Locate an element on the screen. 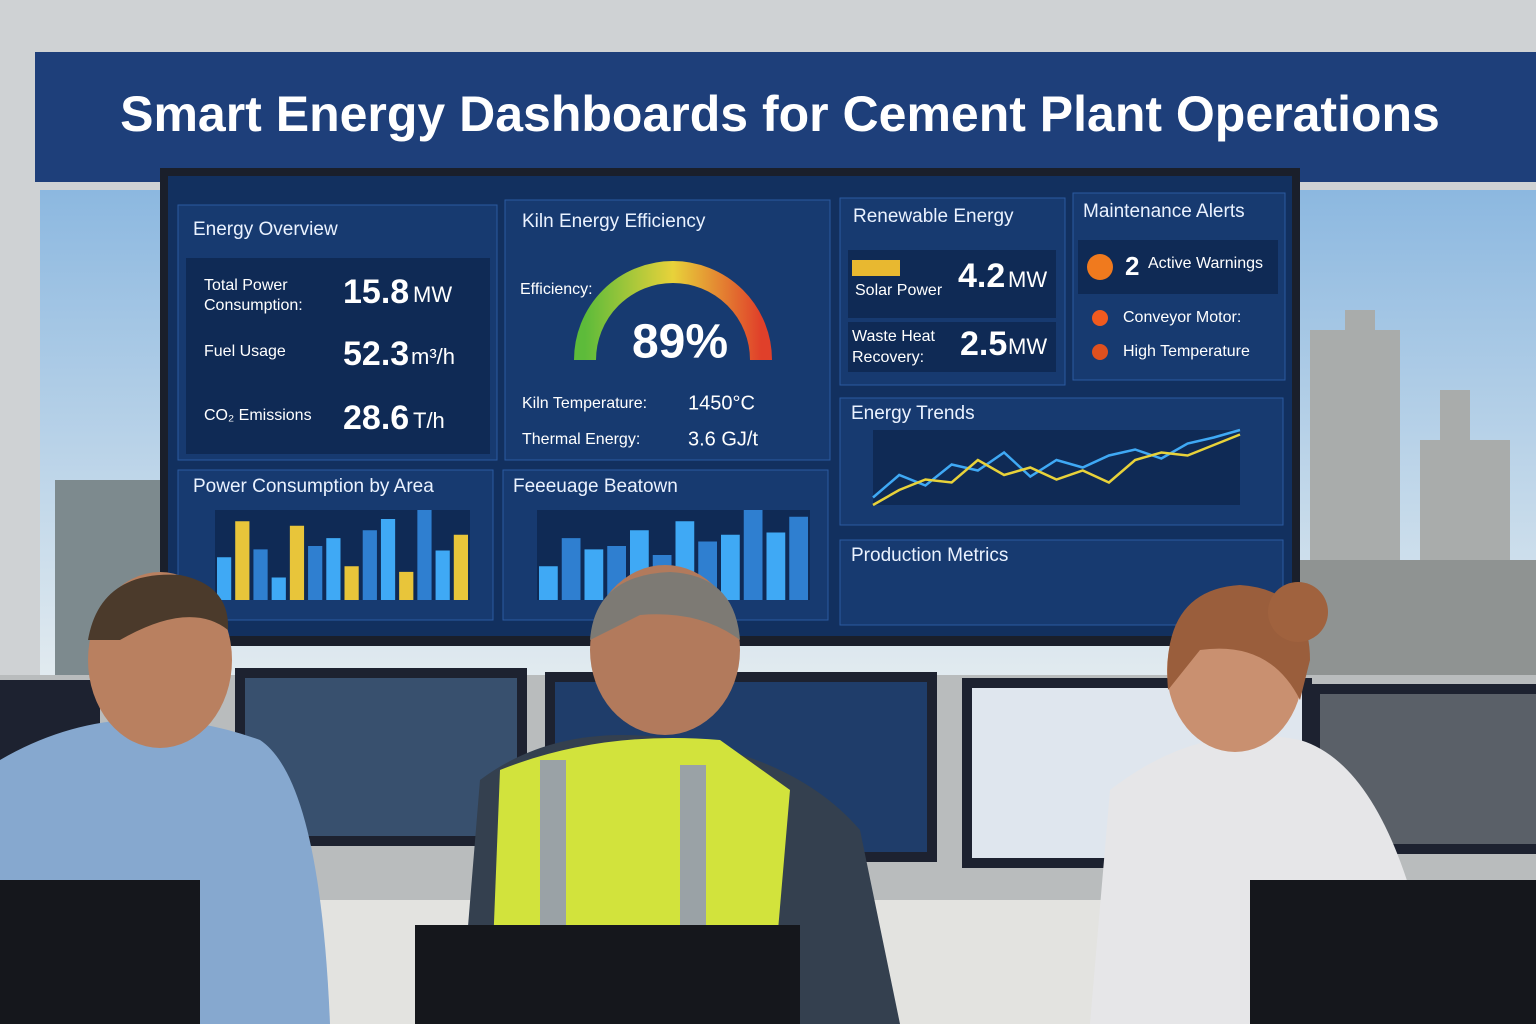 Image resolution: width=1536 pixels, height=1024 pixels. unit: T/h is located at coordinates (429, 420).